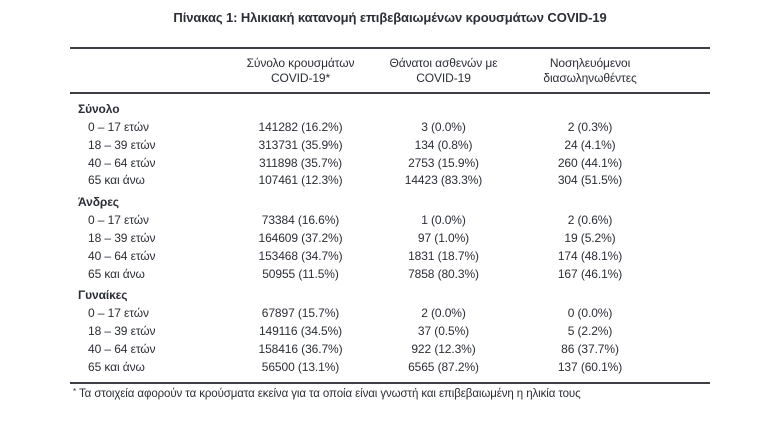 The width and height of the screenshot is (773, 427). What do you see at coordinates (98, 202) in the screenshot?
I see `section-label: Άνδρες` at bounding box center [98, 202].